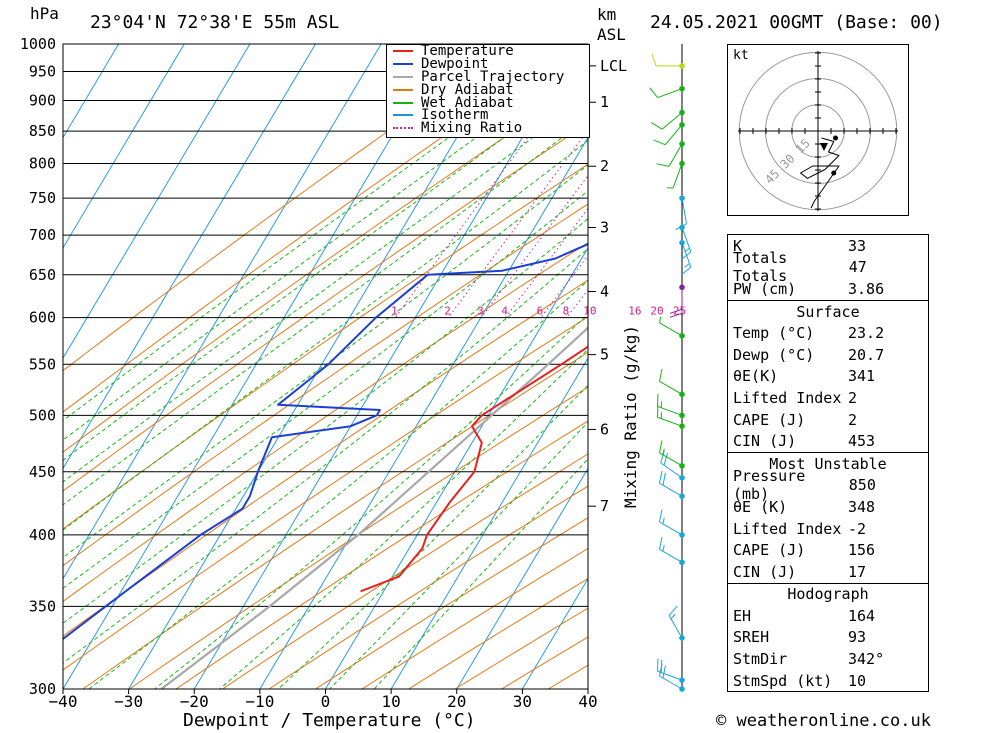 The width and height of the screenshot is (1000, 733). Describe the element at coordinates (828, 267) in the screenshot. I see `stats-row: Totals Totals 47` at that location.